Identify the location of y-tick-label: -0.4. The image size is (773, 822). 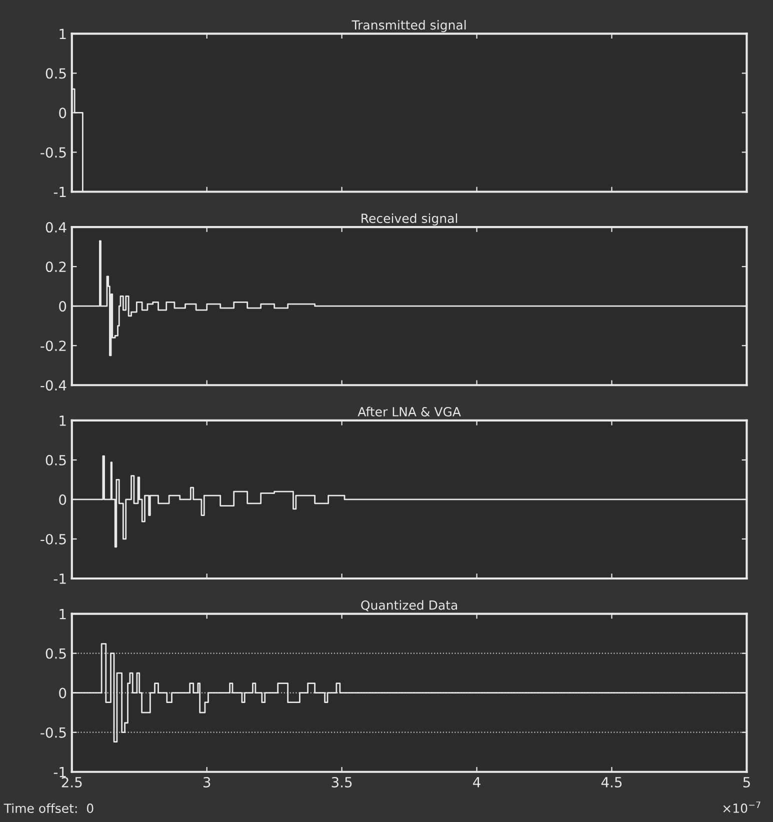
(53, 385).